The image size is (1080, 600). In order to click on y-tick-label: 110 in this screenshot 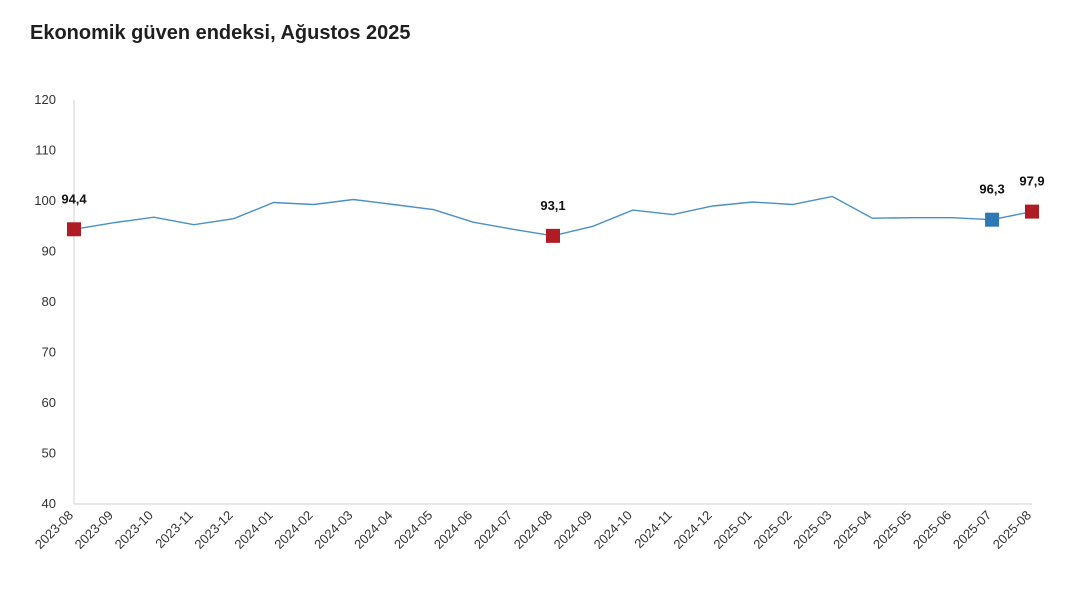, I will do `click(45, 150)`.